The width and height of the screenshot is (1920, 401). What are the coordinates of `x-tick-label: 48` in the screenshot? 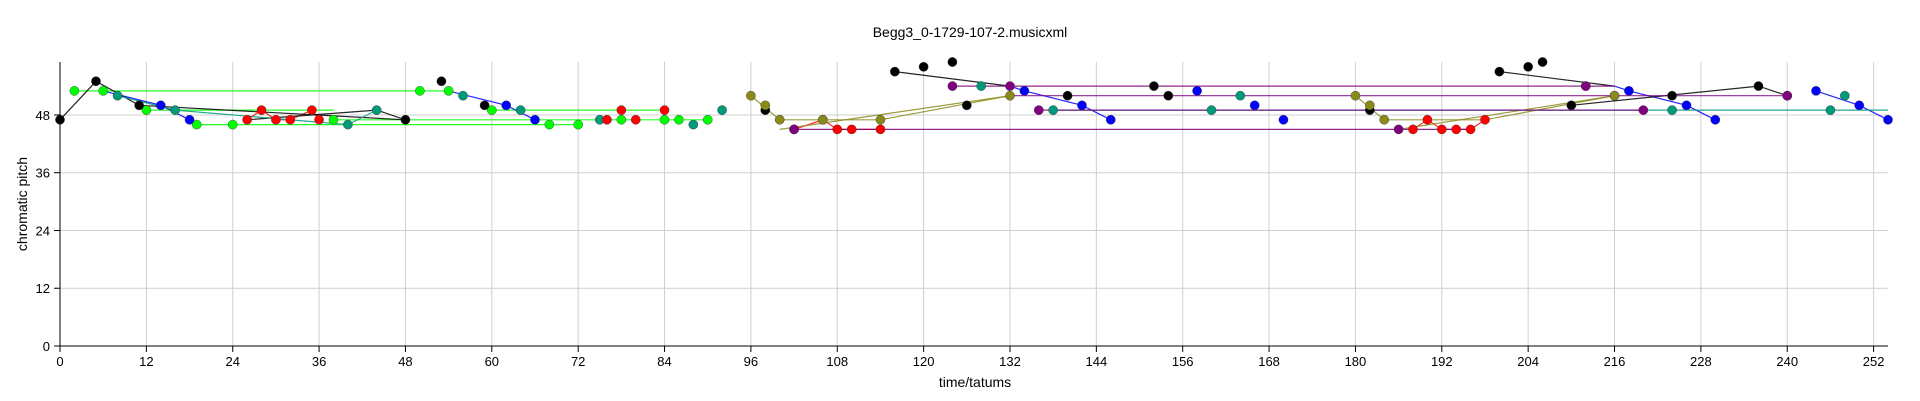 It's located at (405, 361).